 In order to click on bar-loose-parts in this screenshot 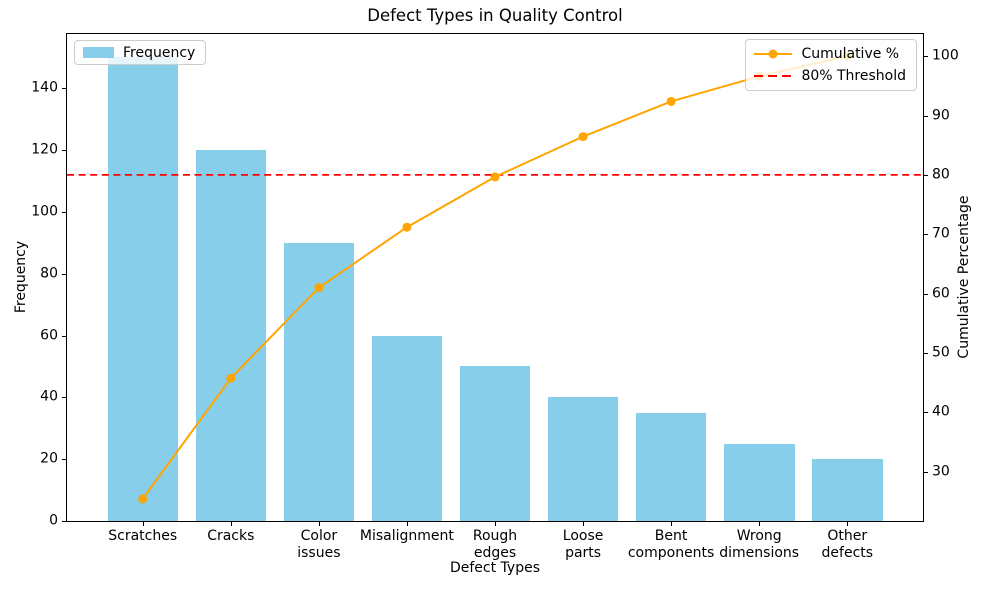, I will do `click(583, 459)`.